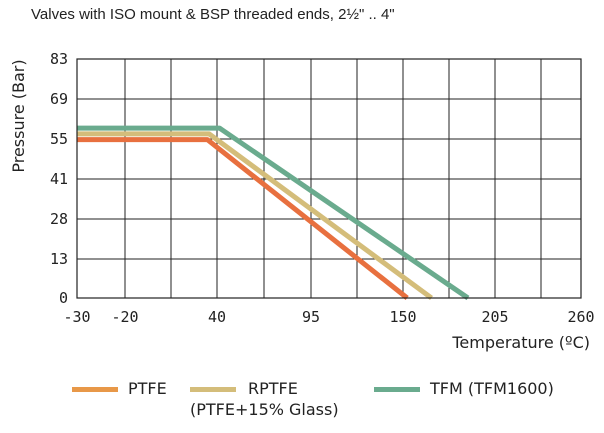  What do you see at coordinates (147, 388) in the screenshot?
I see `legend-label-ptfe: PTFE` at bounding box center [147, 388].